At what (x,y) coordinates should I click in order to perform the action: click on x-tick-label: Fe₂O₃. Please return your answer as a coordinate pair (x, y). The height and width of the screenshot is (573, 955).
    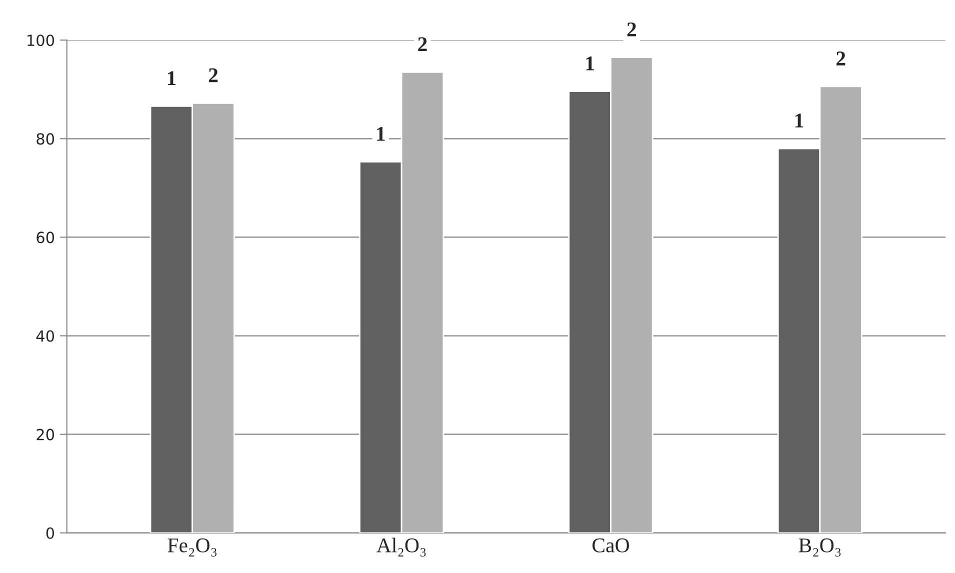
    Looking at the image, I should click on (192, 547).